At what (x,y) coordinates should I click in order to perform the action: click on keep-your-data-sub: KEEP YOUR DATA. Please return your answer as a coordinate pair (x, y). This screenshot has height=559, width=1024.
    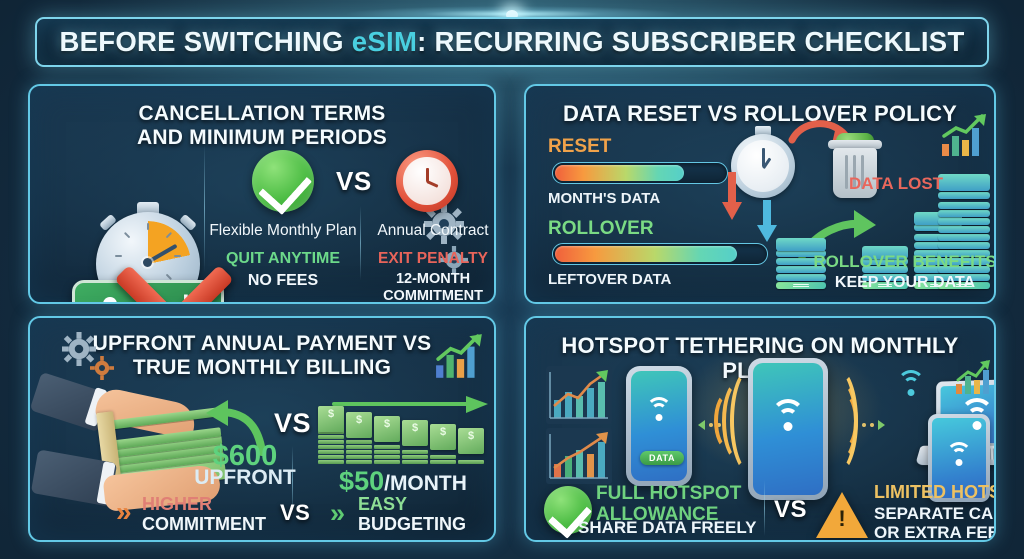
    Looking at the image, I should click on (905, 282).